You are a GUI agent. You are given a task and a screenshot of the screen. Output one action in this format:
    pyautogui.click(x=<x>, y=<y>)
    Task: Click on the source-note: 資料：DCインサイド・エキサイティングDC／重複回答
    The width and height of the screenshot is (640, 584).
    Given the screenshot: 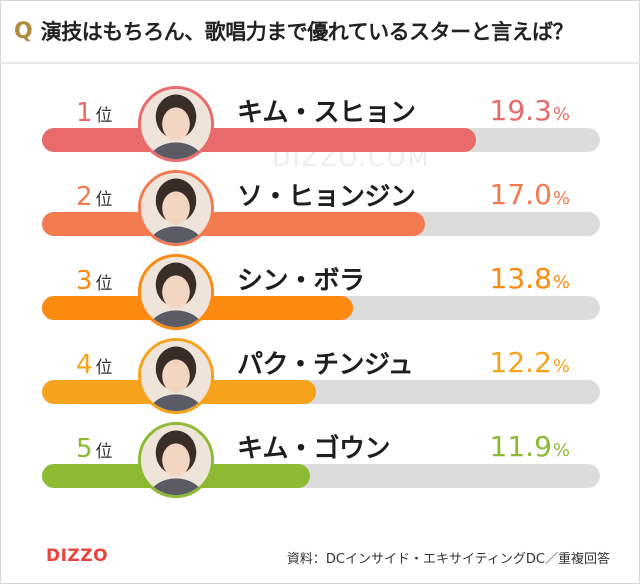 What is the action you would take?
    pyautogui.click(x=448, y=559)
    